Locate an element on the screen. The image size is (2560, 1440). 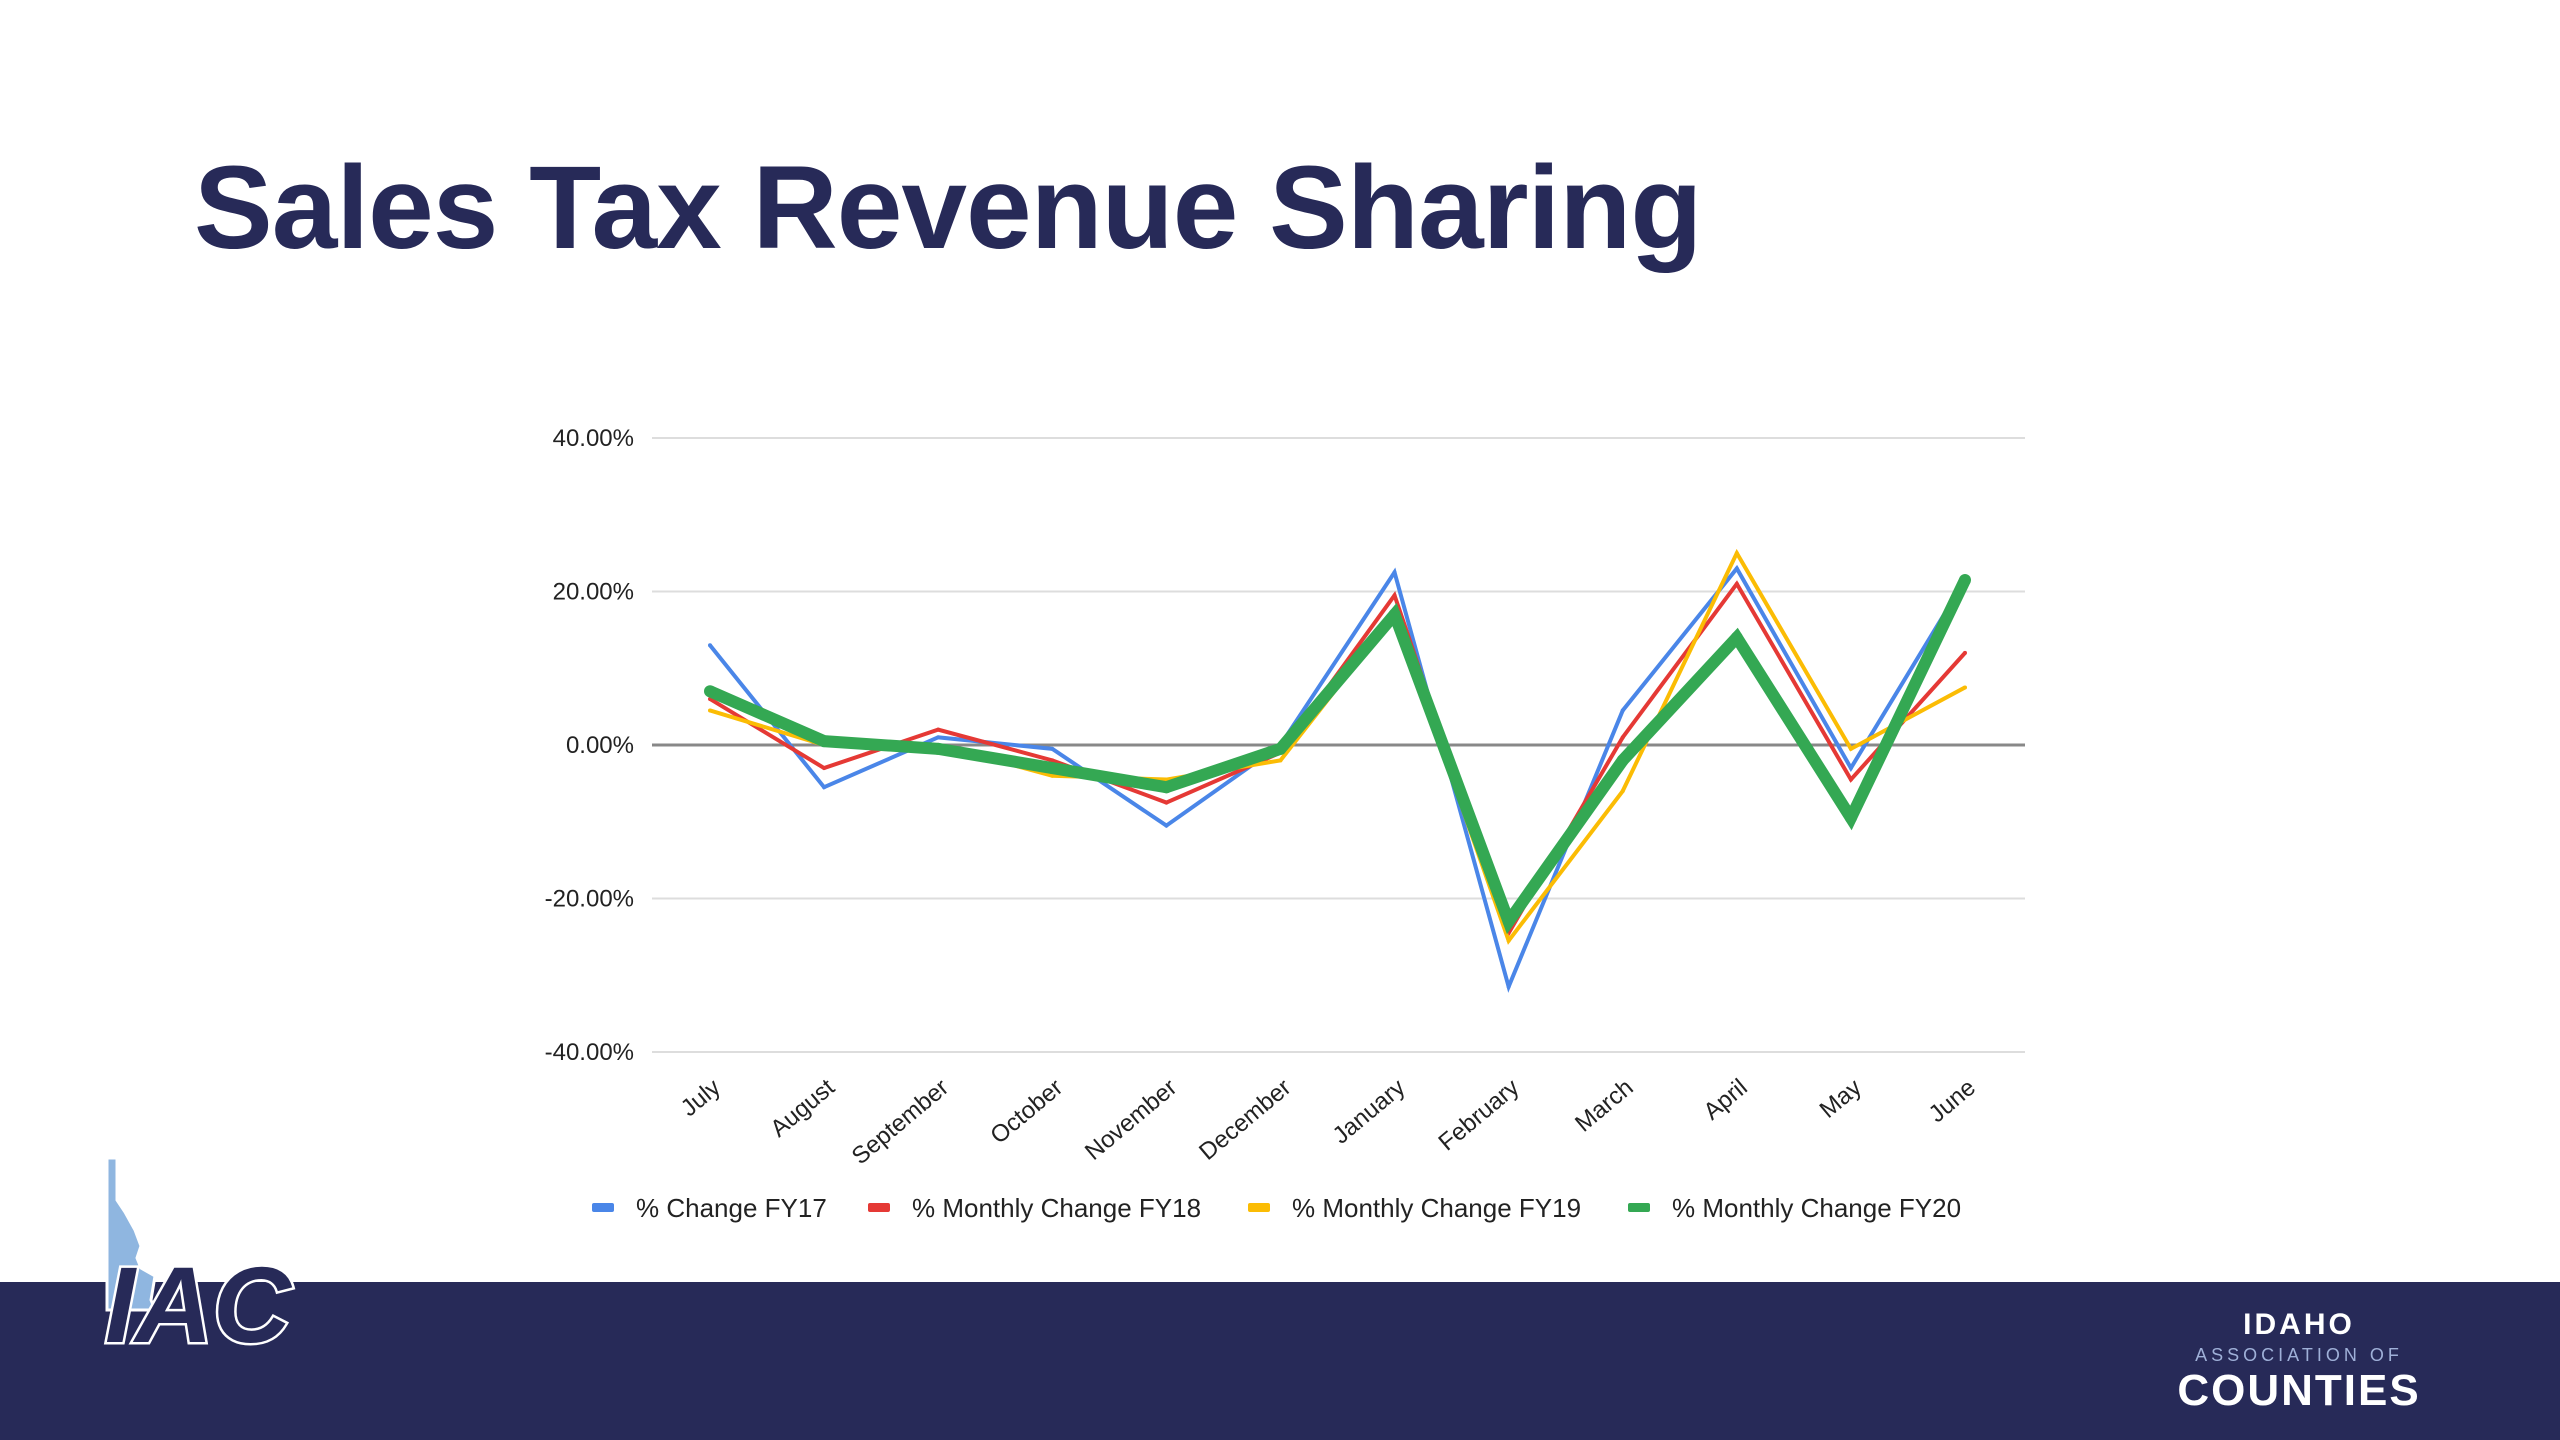
x-tick-label: August is located at coordinates (802, 1108).